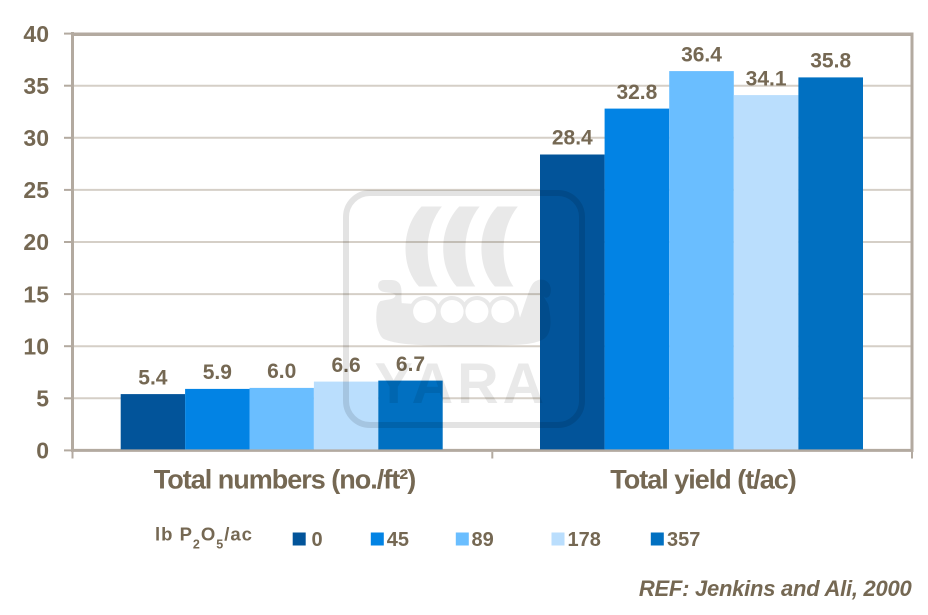 The height and width of the screenshot is (615, 928). What do you see at coordinates (830, 61) in the screenshot?
I see `svg-text: 35.8` at bounding box center [830, 61].